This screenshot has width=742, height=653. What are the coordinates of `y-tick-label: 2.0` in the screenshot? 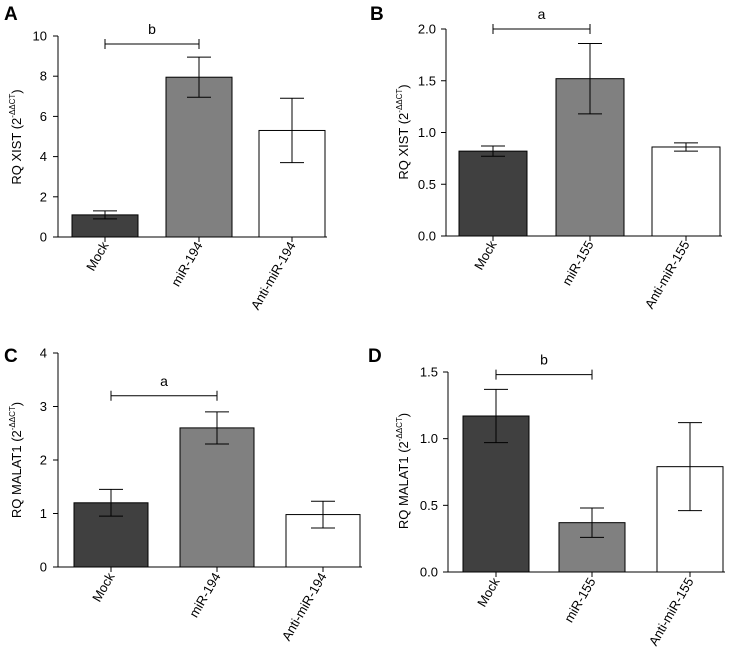 It's located at (427, 29).